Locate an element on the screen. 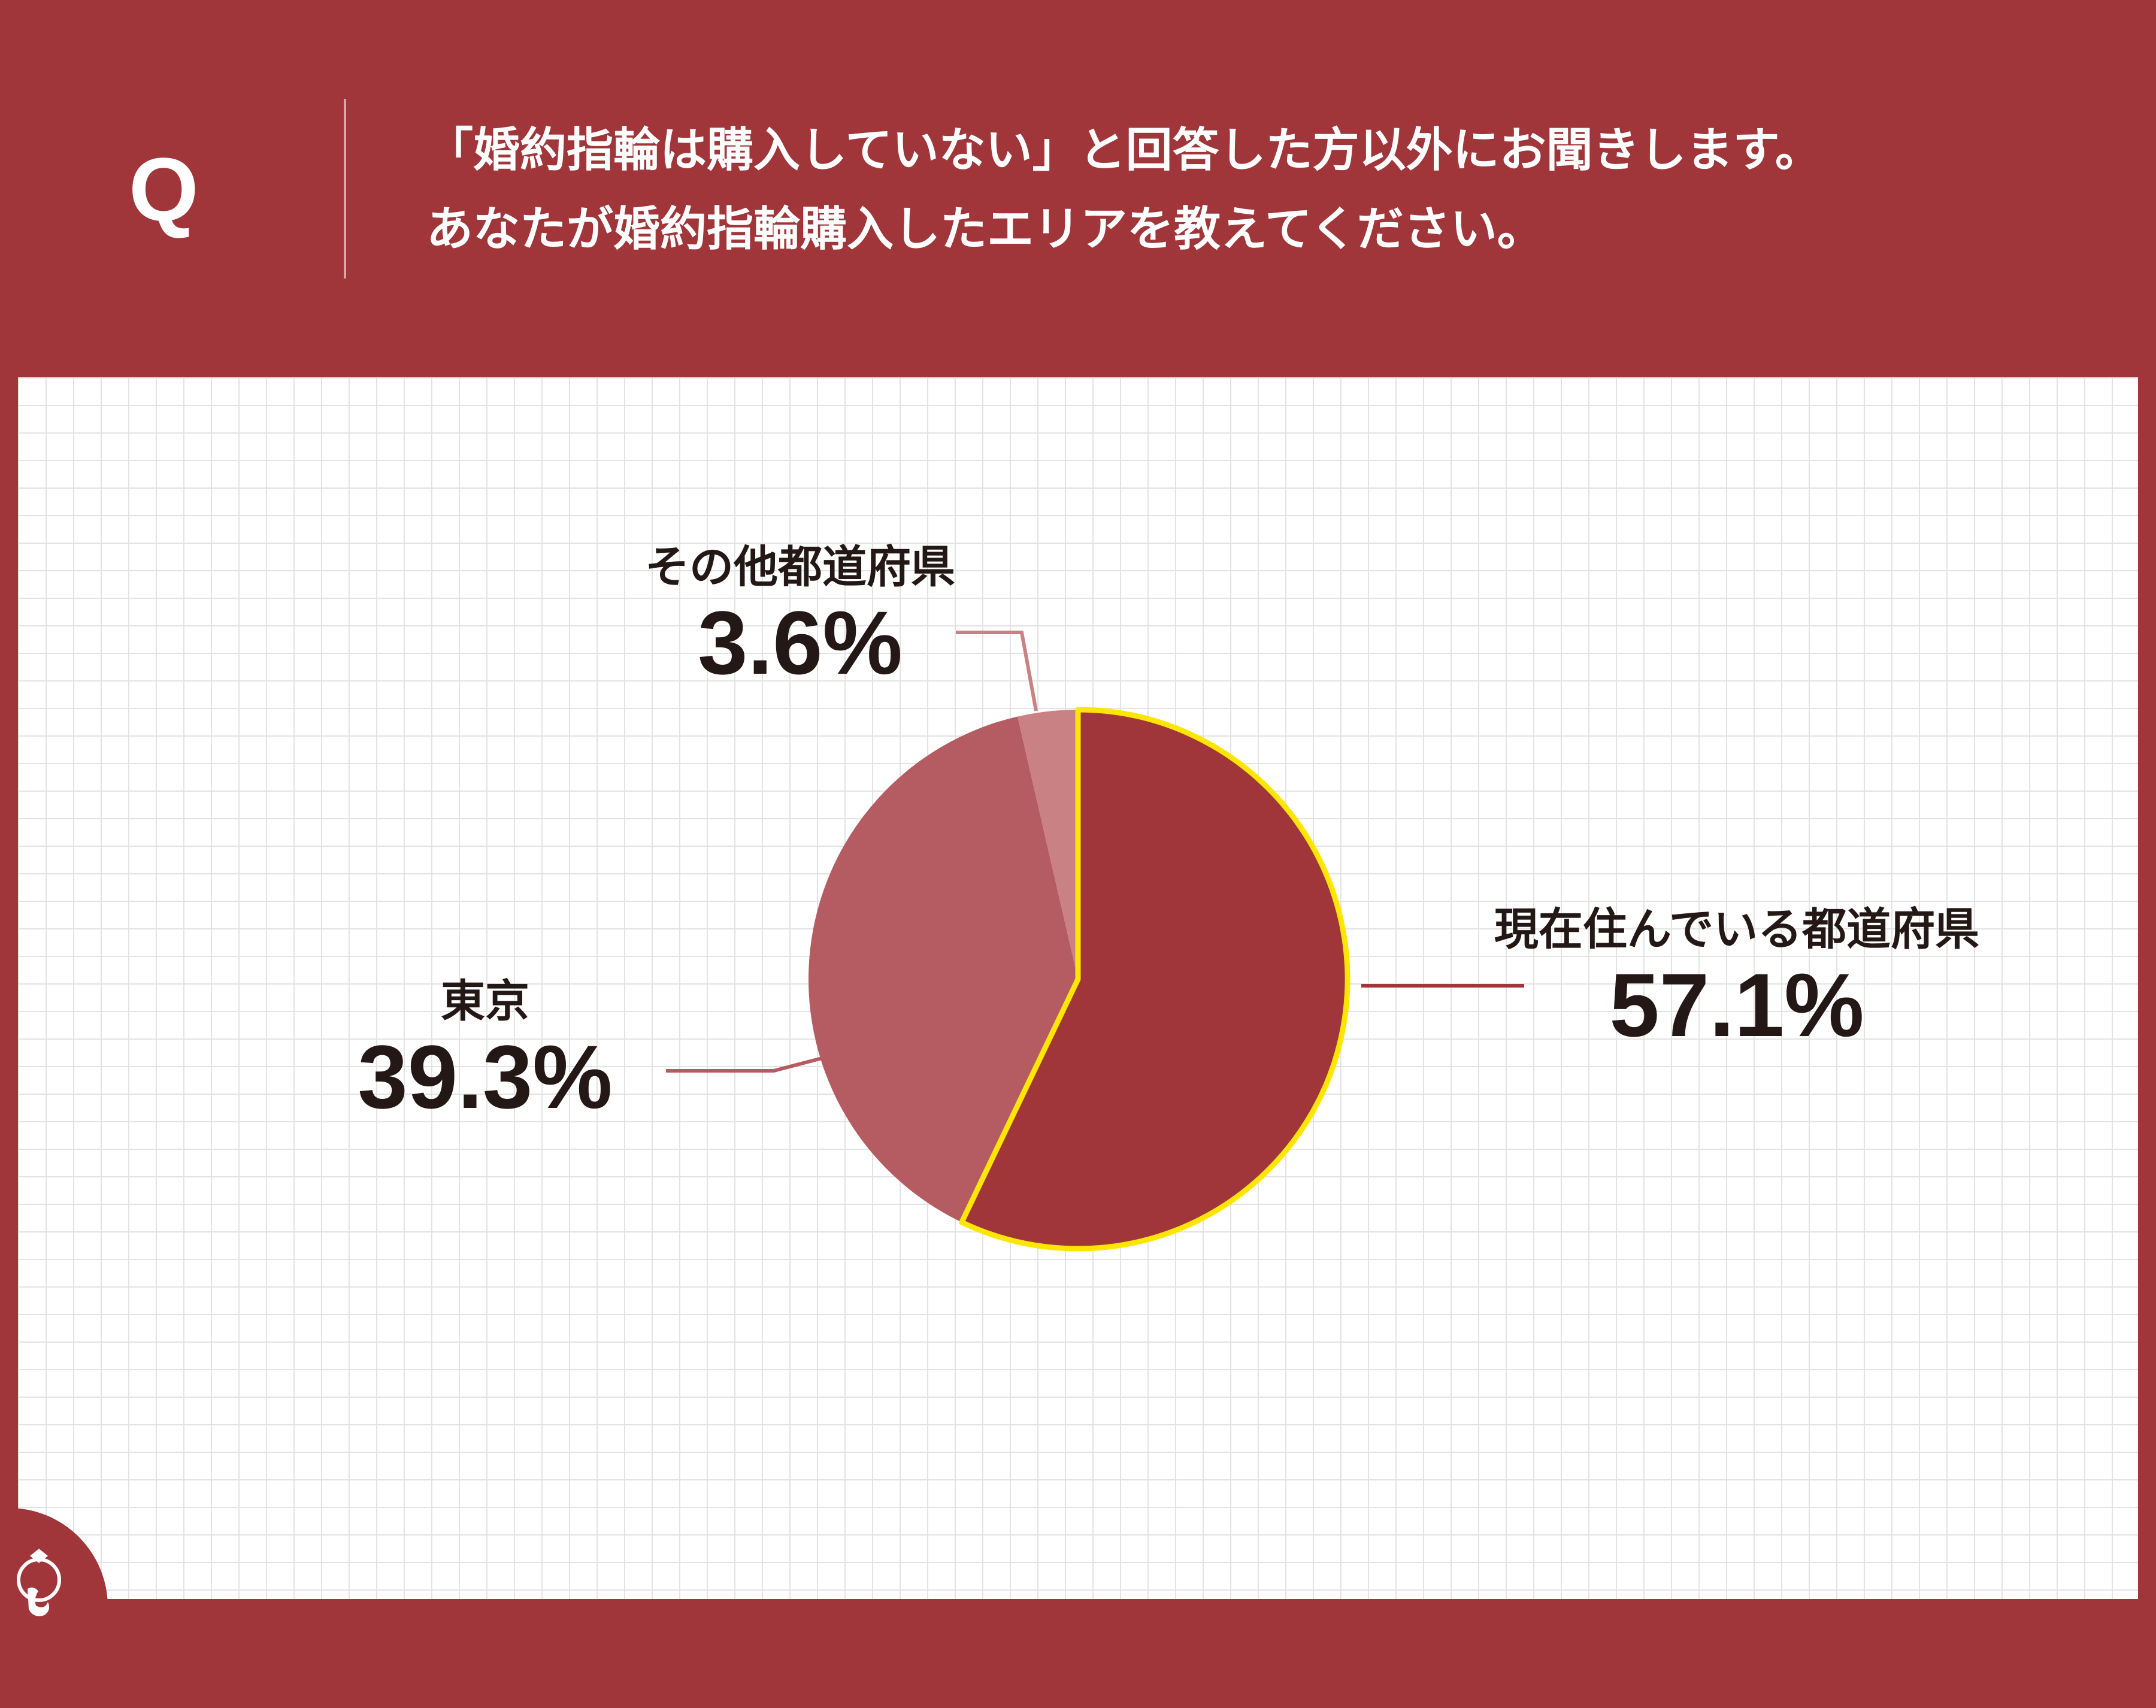  slice-value-2: 39.3% is located at coordinates (485, 1076).